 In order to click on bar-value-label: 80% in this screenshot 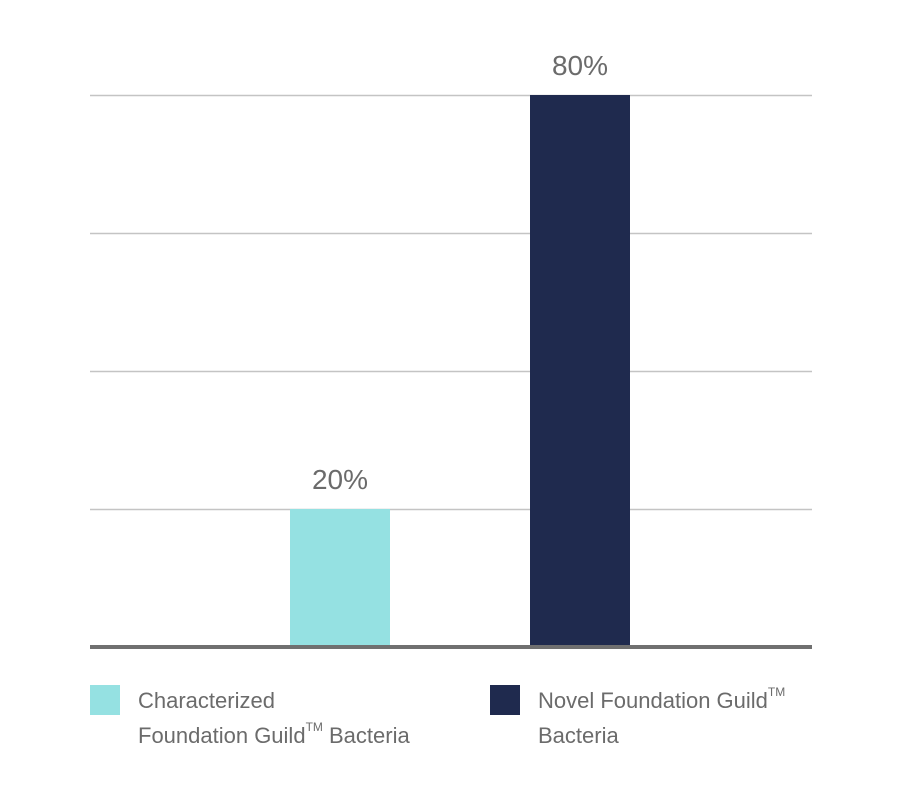, I will do `click(580, 65)`.